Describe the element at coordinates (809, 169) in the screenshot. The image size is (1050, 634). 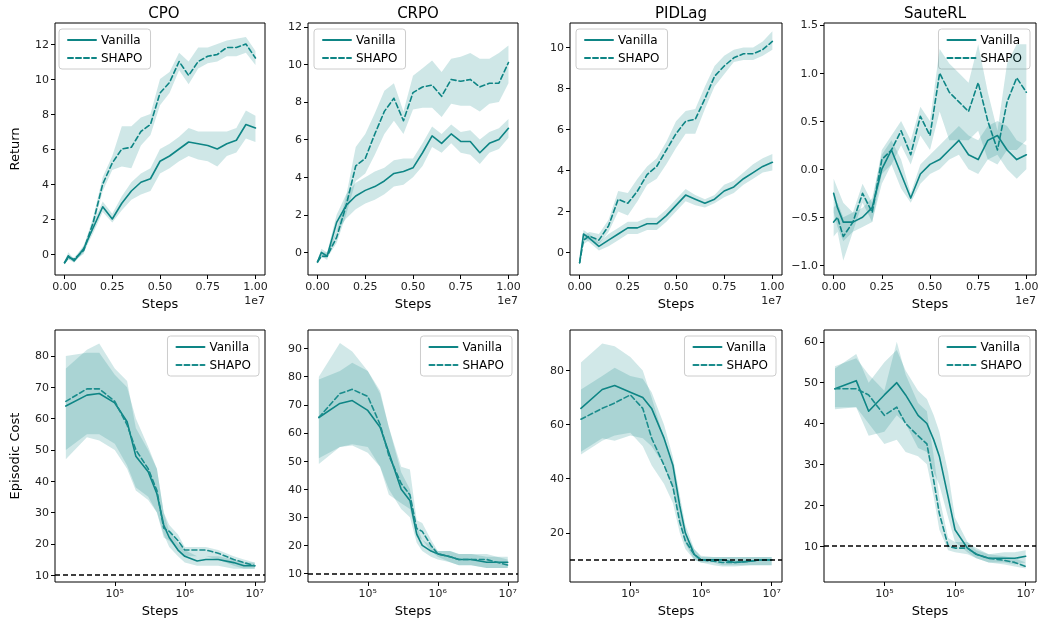
I see `y-tick-label: 0.0` at that location.